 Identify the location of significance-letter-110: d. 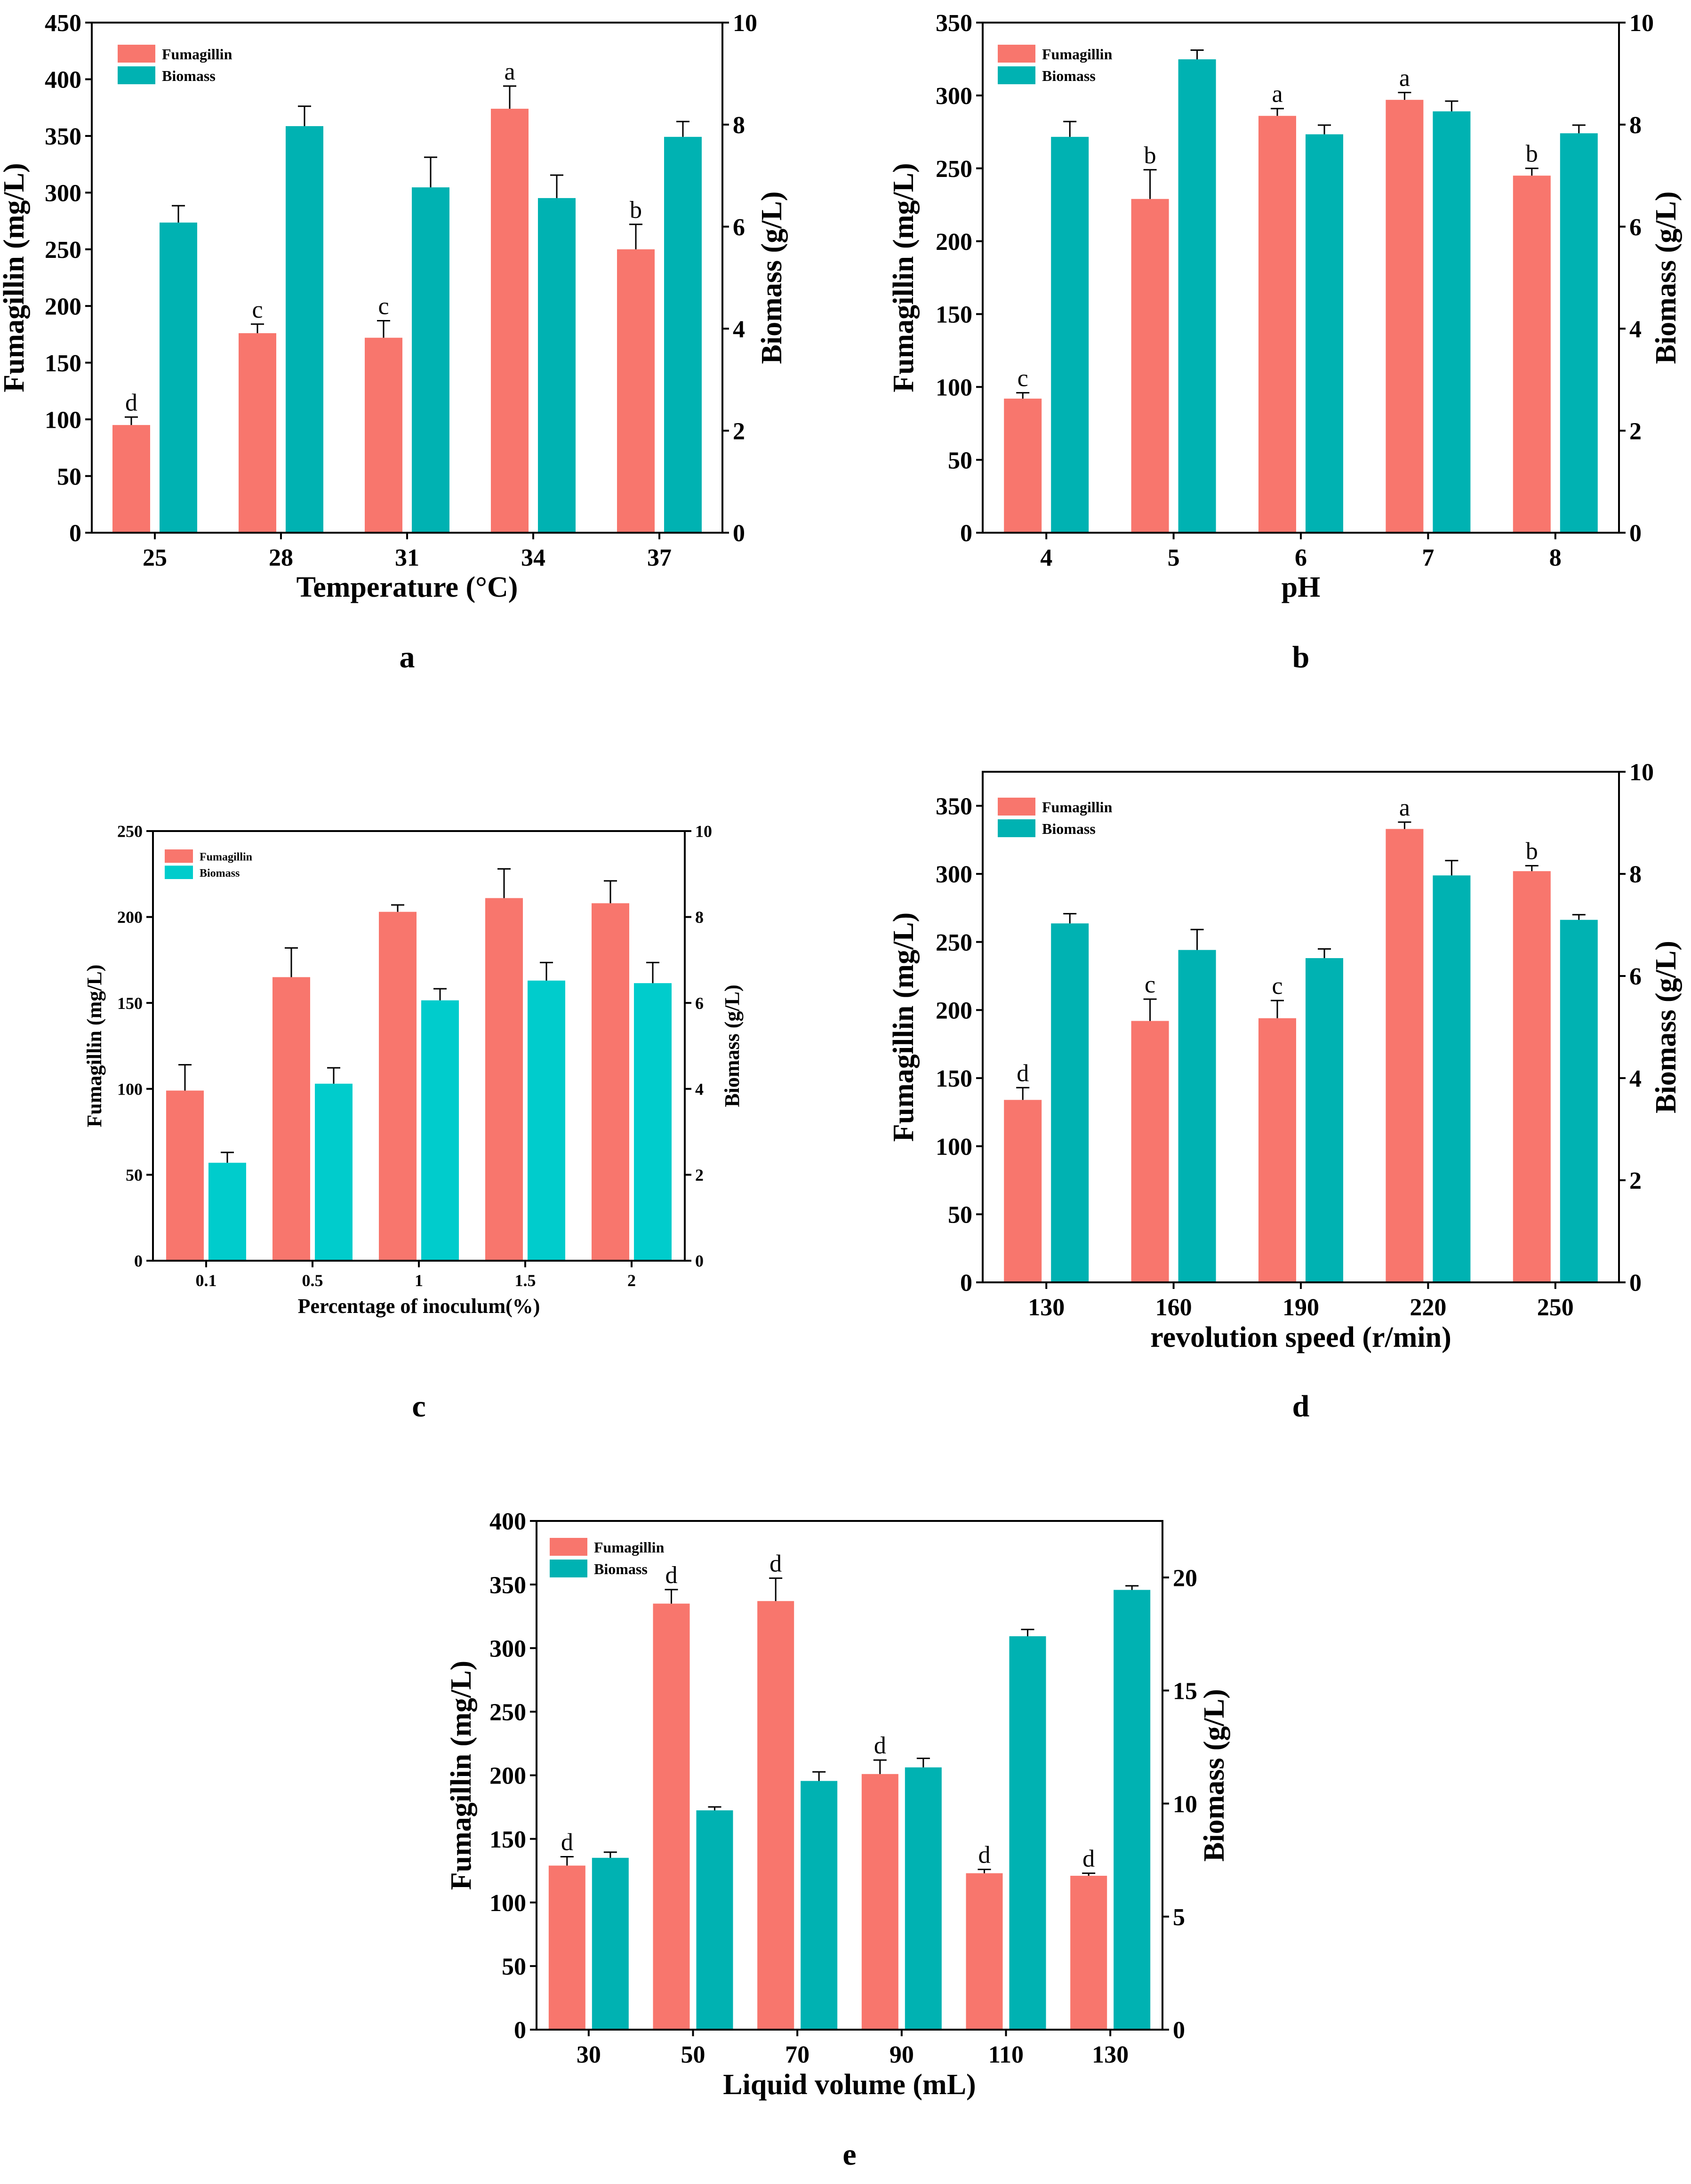
(984, 1854).